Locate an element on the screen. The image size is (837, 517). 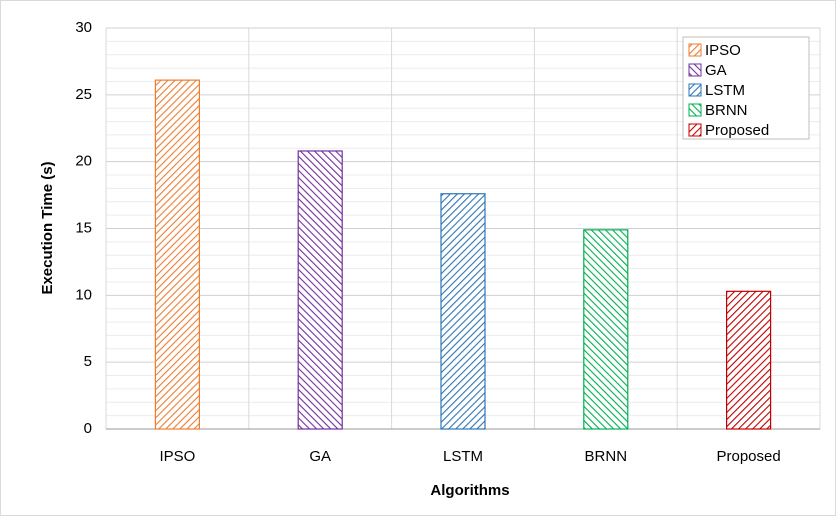
y-tick-label: 0 is located at coordinates (88, 428).